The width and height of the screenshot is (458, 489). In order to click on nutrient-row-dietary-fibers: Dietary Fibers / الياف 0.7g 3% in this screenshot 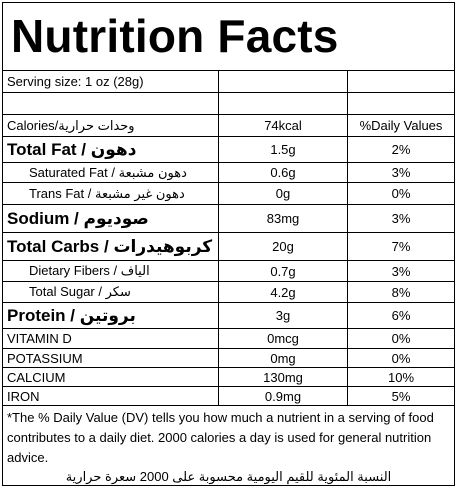, I will do `click(228, 271)`.